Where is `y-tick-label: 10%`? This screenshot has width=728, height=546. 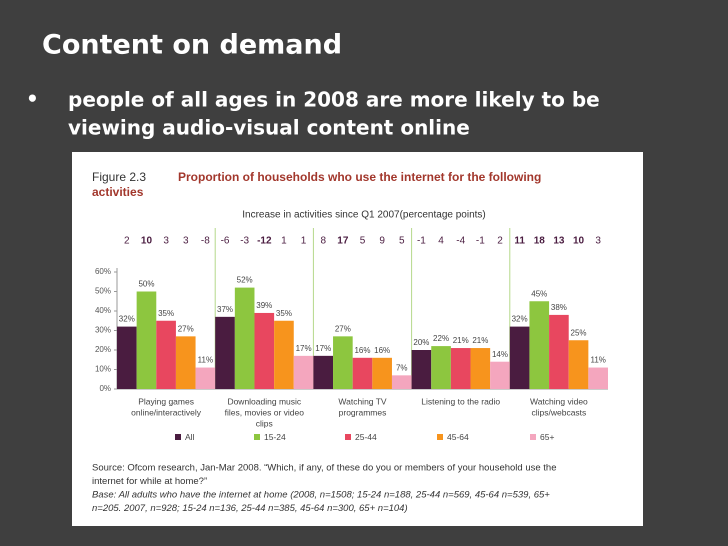
y-tick-label: 10% is located at coordinates (103, 369).